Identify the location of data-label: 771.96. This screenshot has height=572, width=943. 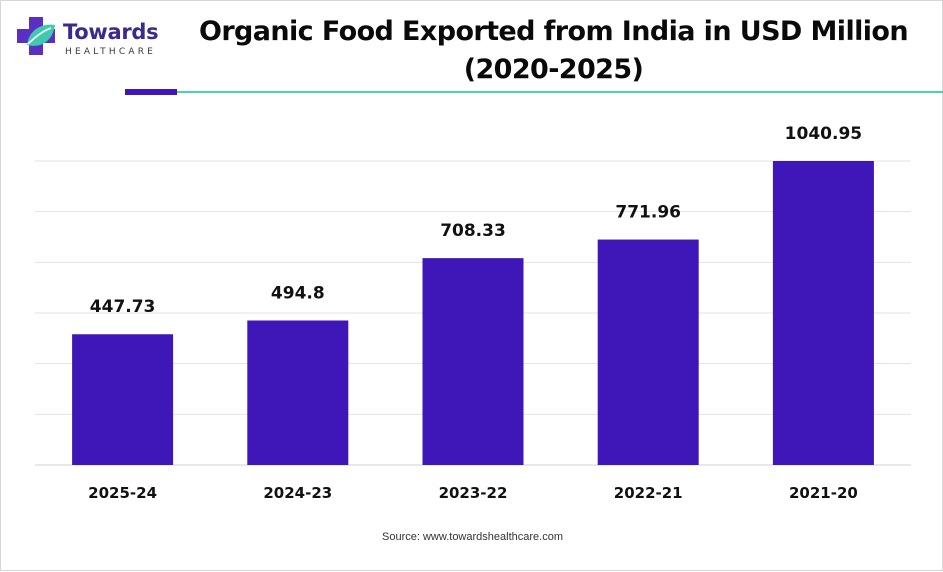
(648, 213).